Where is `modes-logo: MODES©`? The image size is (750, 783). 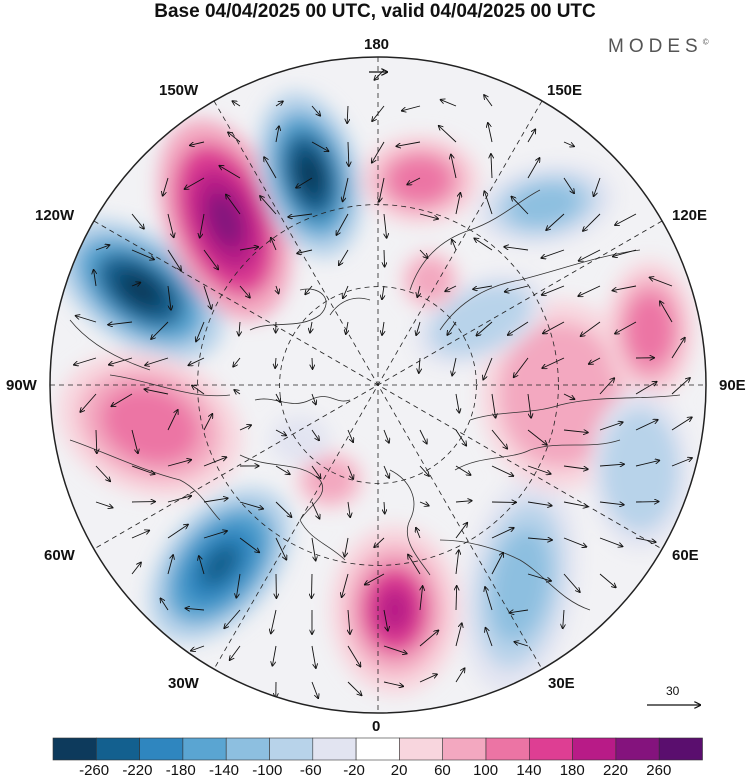
modes-logo: MODES© is located at coordinates (658, 46).